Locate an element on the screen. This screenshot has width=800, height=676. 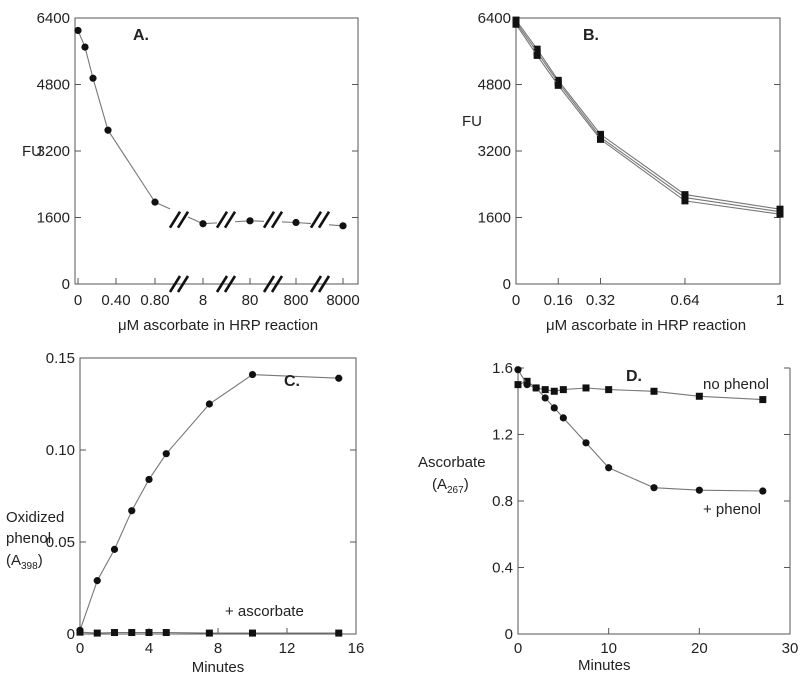
y-tick-label: 0.10 is located at coordinates (60, 450).